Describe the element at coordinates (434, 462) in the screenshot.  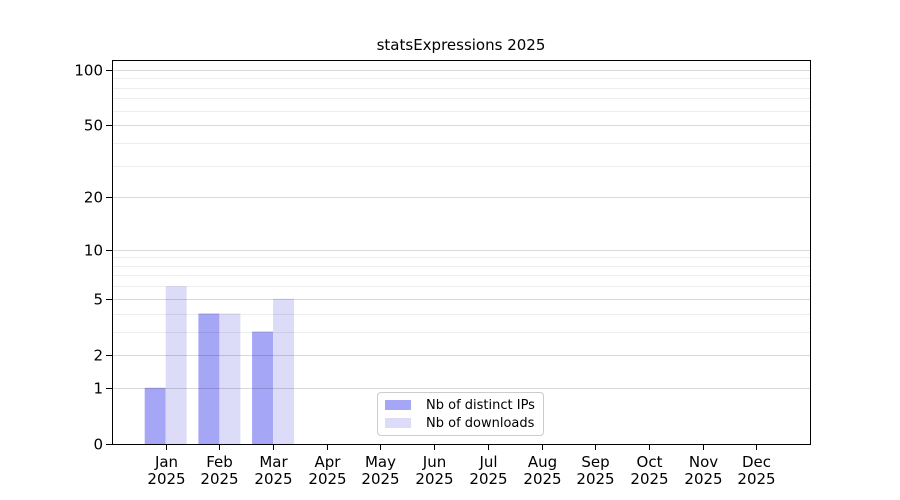
I see `x-tick-label-month: Jun` at that location.